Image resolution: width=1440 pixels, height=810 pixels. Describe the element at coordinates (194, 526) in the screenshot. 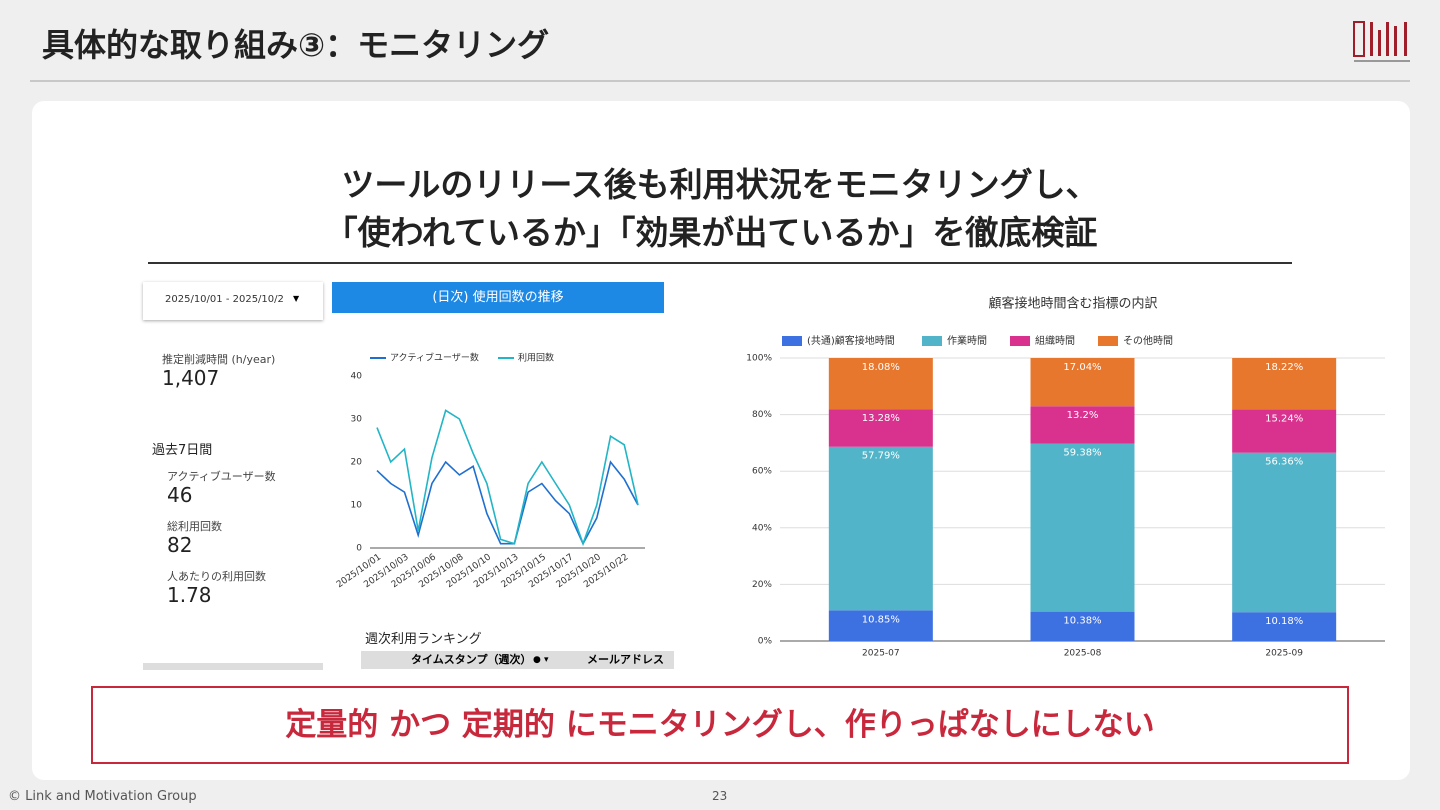

I see `metric-label: 総利用回数` at that location.